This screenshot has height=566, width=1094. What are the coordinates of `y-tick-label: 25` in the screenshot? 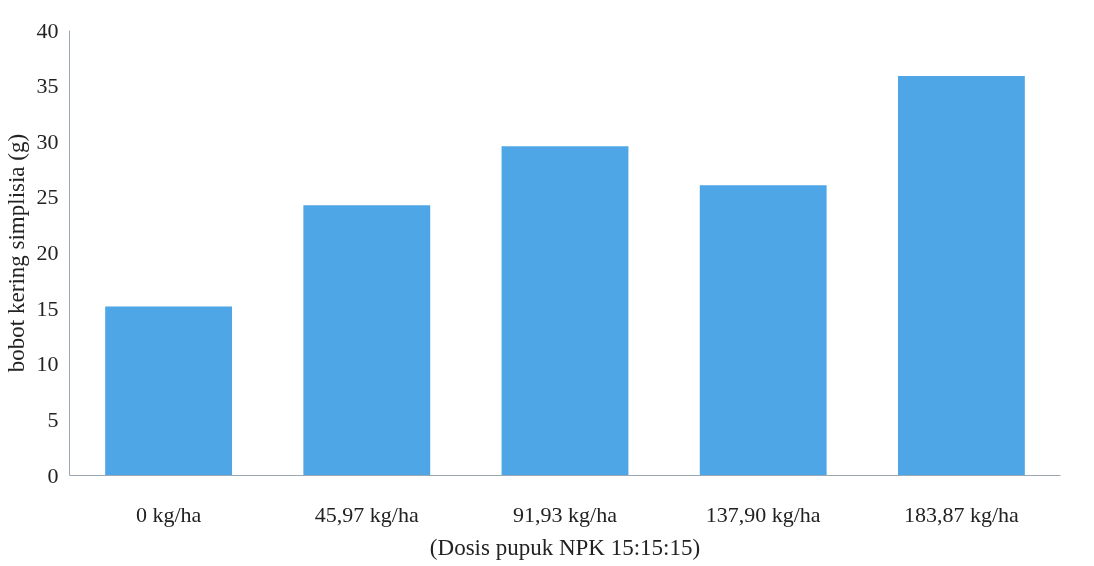 It's located at (47, 197).